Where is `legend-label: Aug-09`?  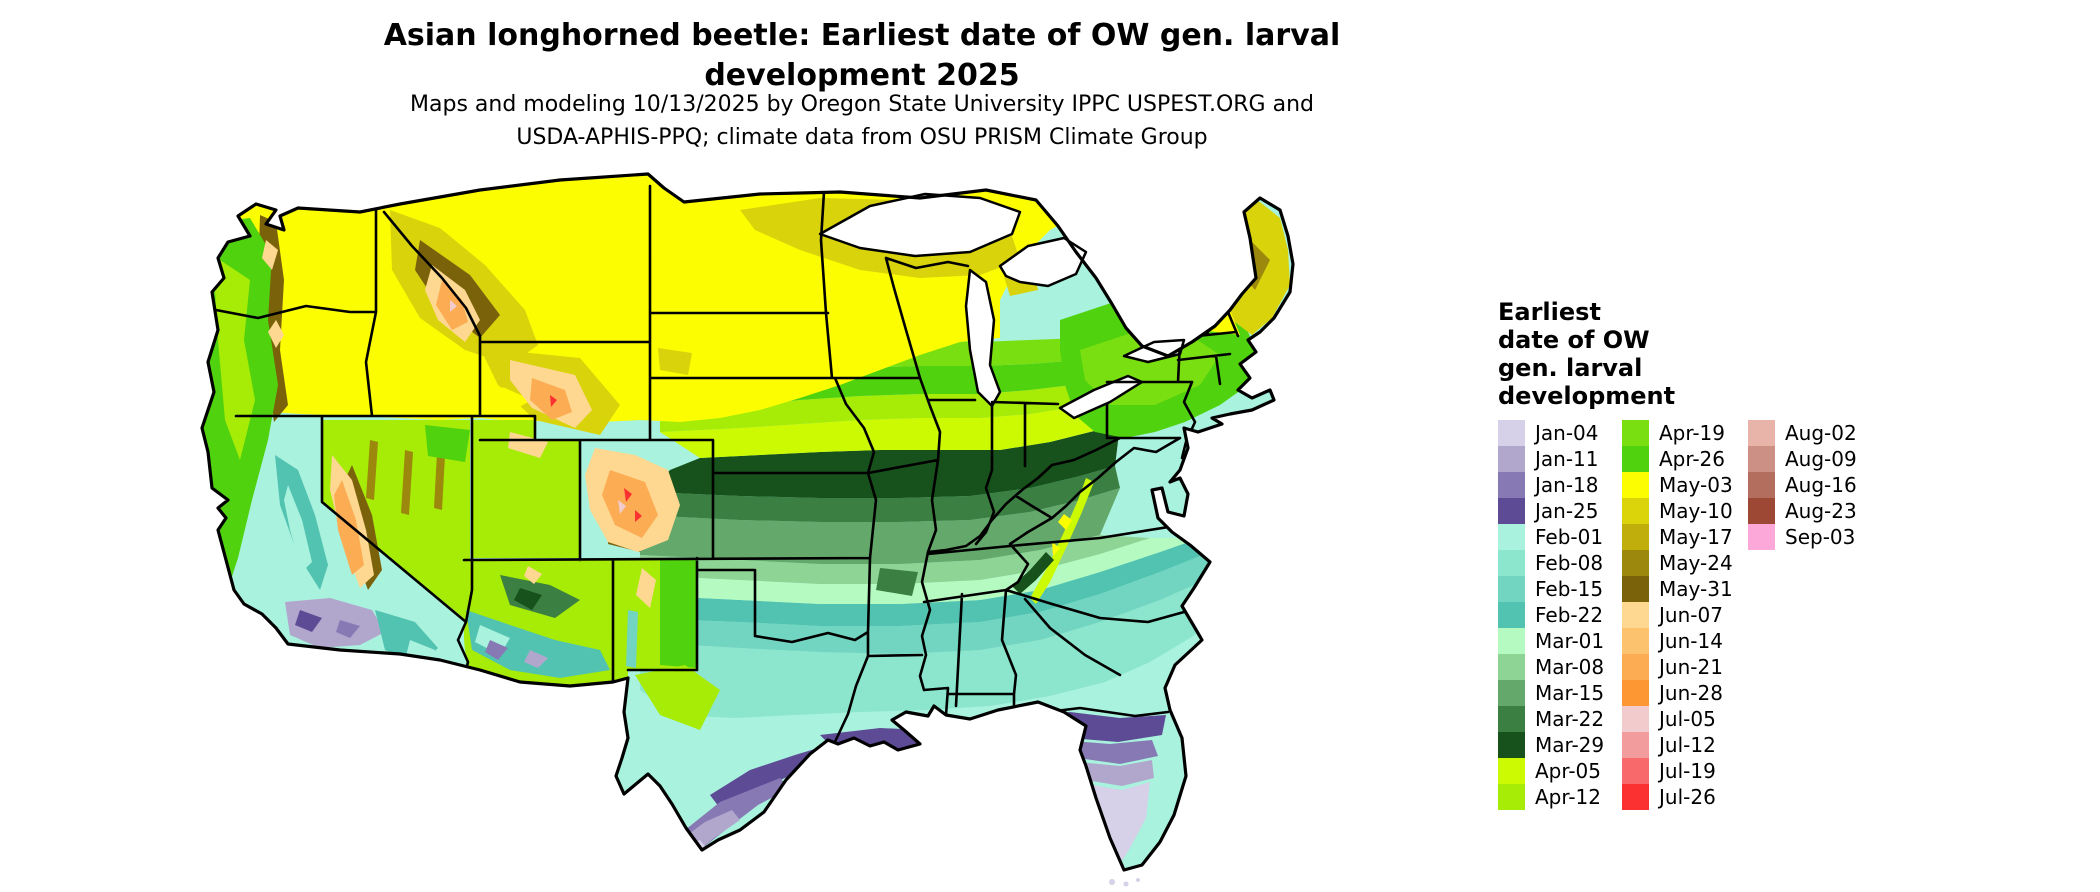
legend-label: Aug-09 is located at coordinates (1821, 459).